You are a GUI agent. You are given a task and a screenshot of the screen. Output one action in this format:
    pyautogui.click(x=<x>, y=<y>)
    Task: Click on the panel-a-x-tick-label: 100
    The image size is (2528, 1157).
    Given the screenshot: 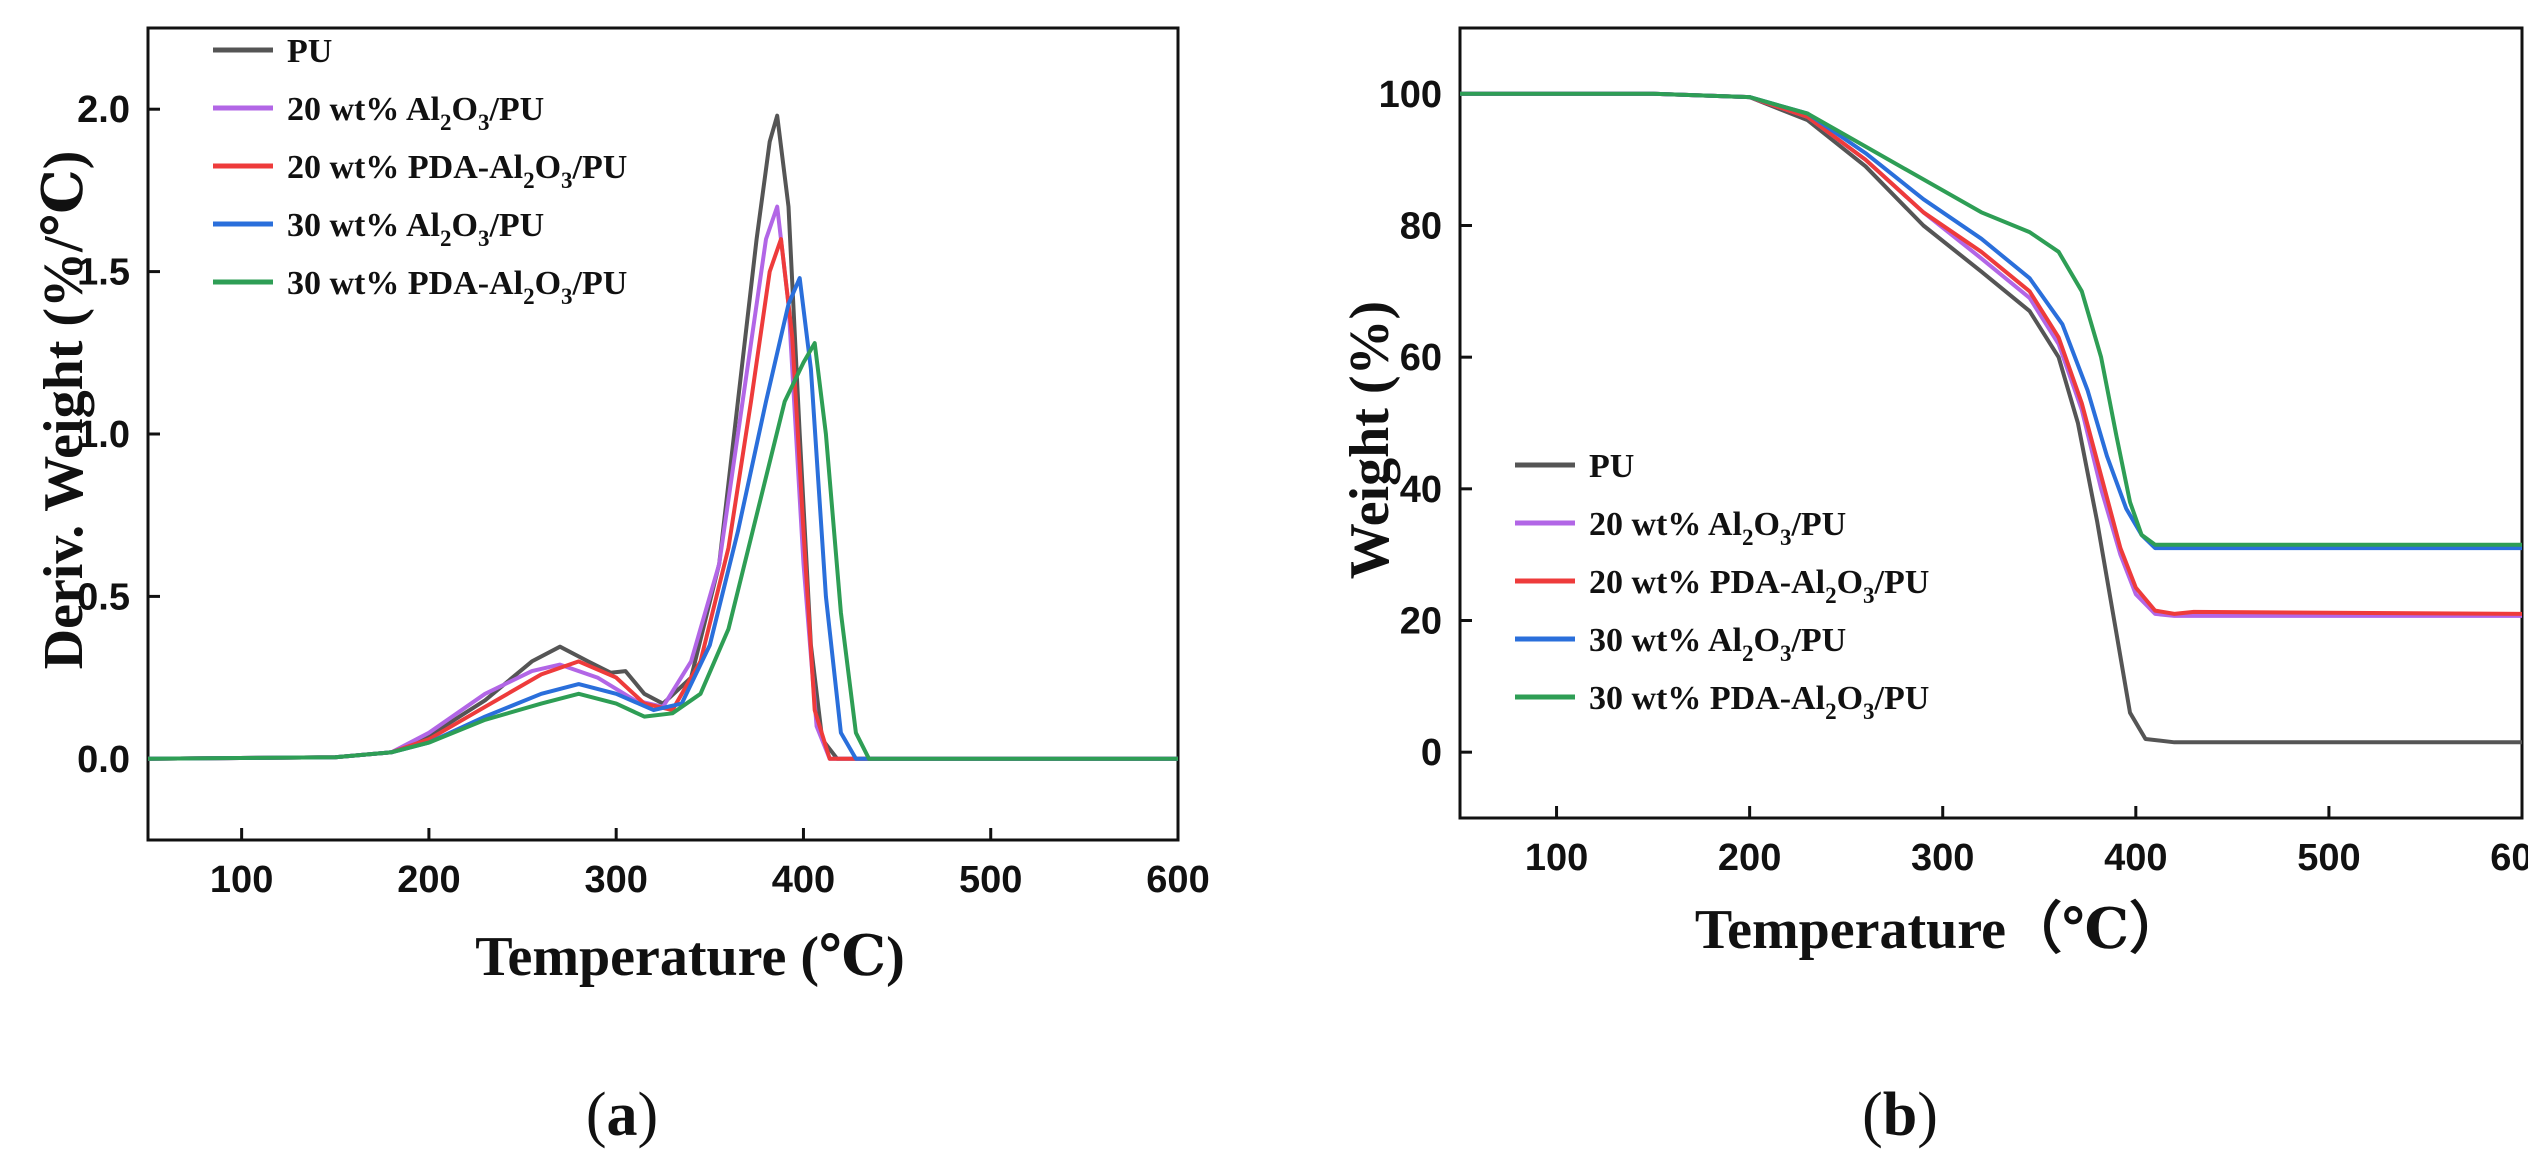 What is the action you would take?
    pyautogui.click(x=241, y=880)
    